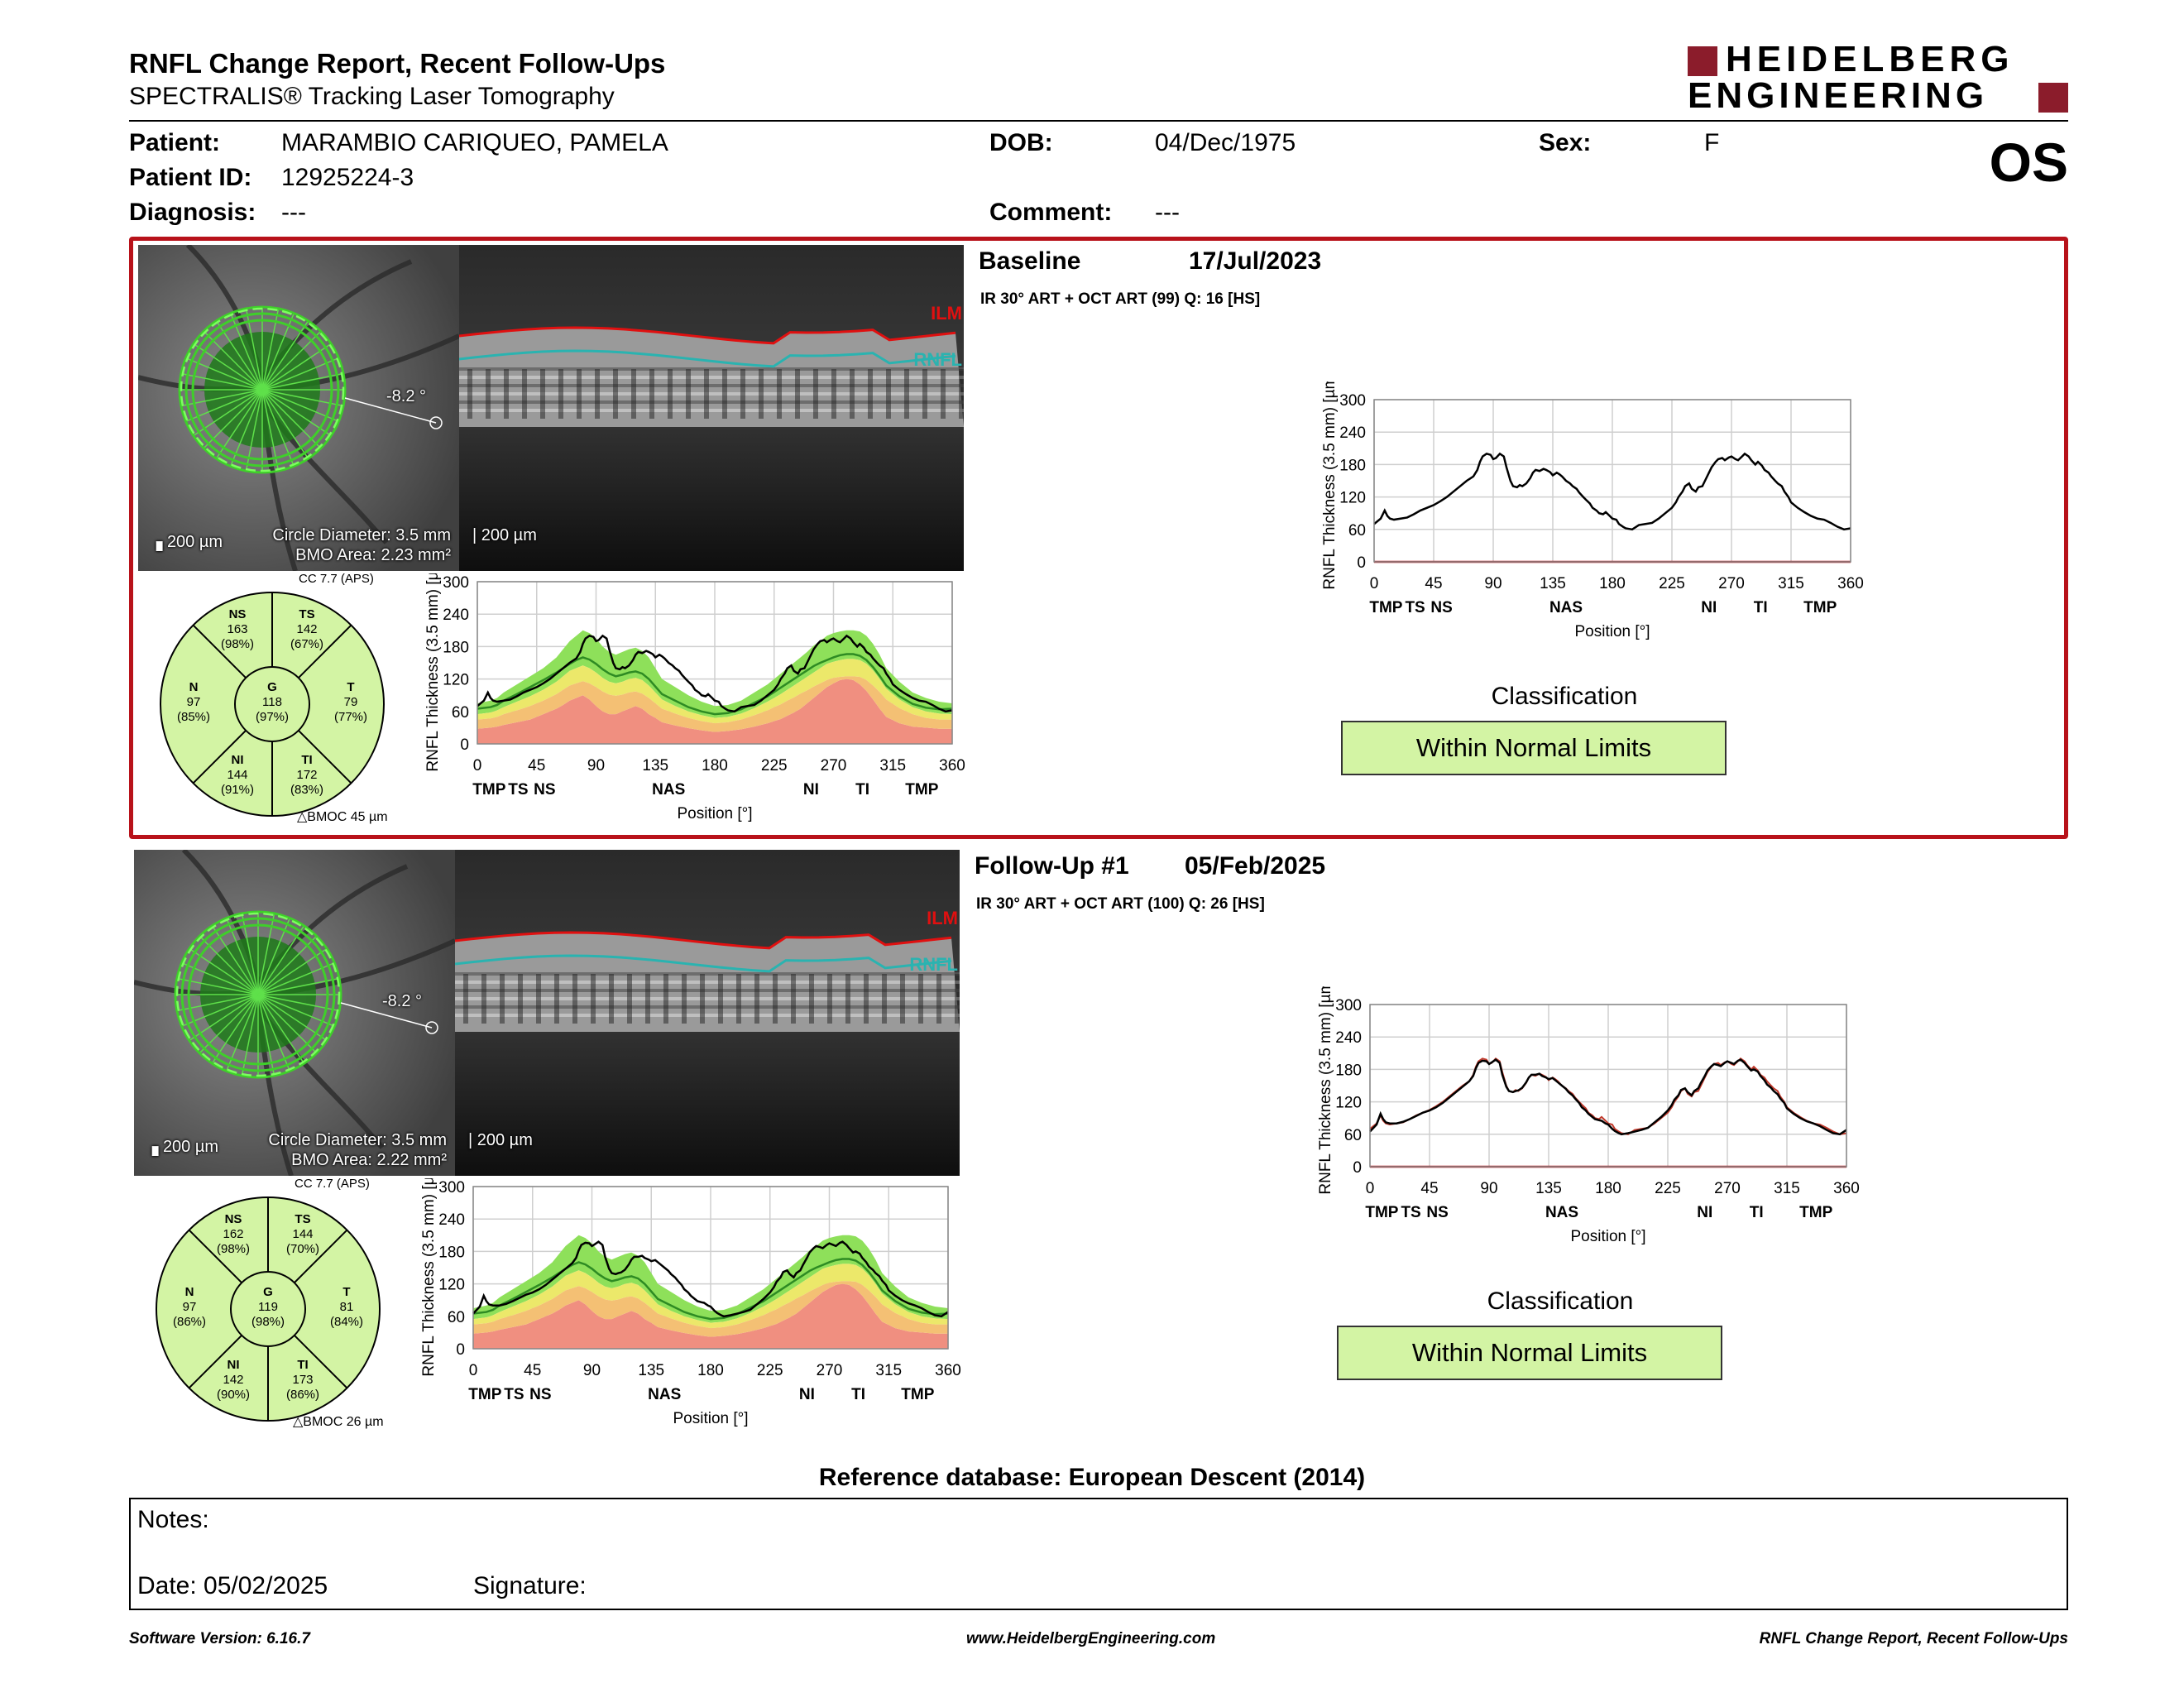  Describe the element at coordinates (272, 717) in the screenshot. I see `sector-percent-g: (97%)` at that location.